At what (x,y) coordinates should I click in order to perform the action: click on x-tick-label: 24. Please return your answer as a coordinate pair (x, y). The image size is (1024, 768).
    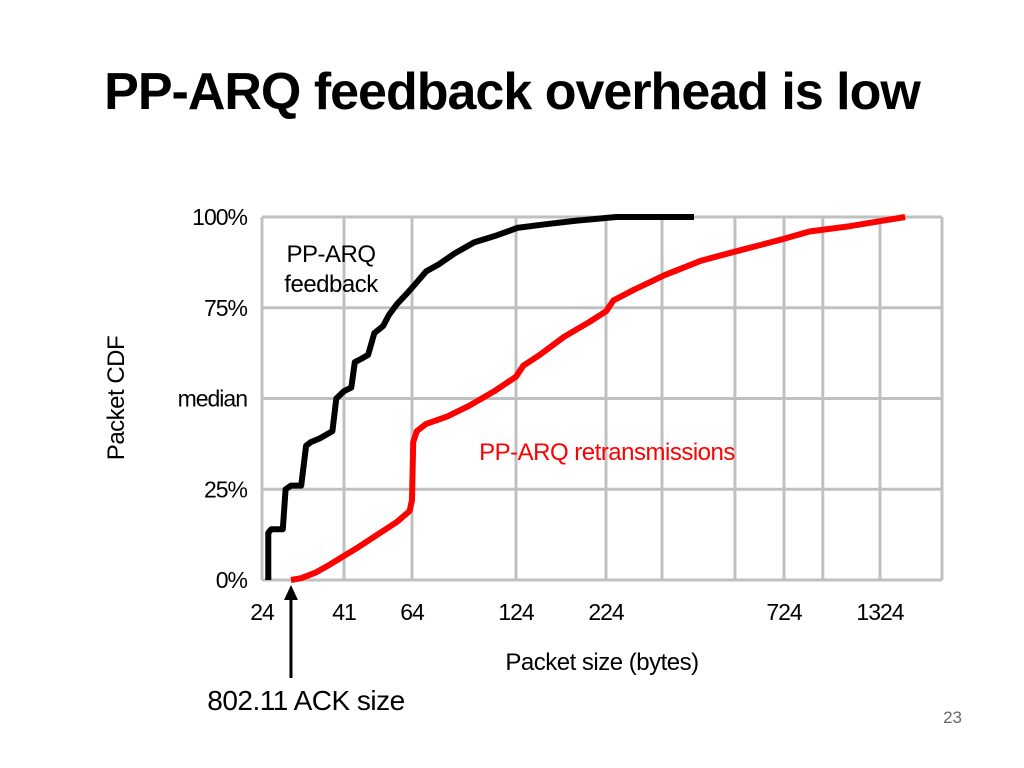
    Looking at the image, I should click on (262, 612).